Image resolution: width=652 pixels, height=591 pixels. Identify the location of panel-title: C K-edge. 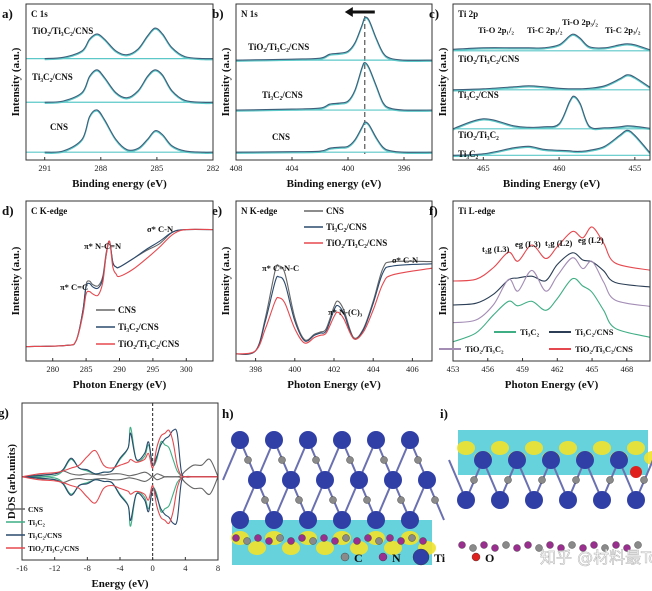
(49, 211).